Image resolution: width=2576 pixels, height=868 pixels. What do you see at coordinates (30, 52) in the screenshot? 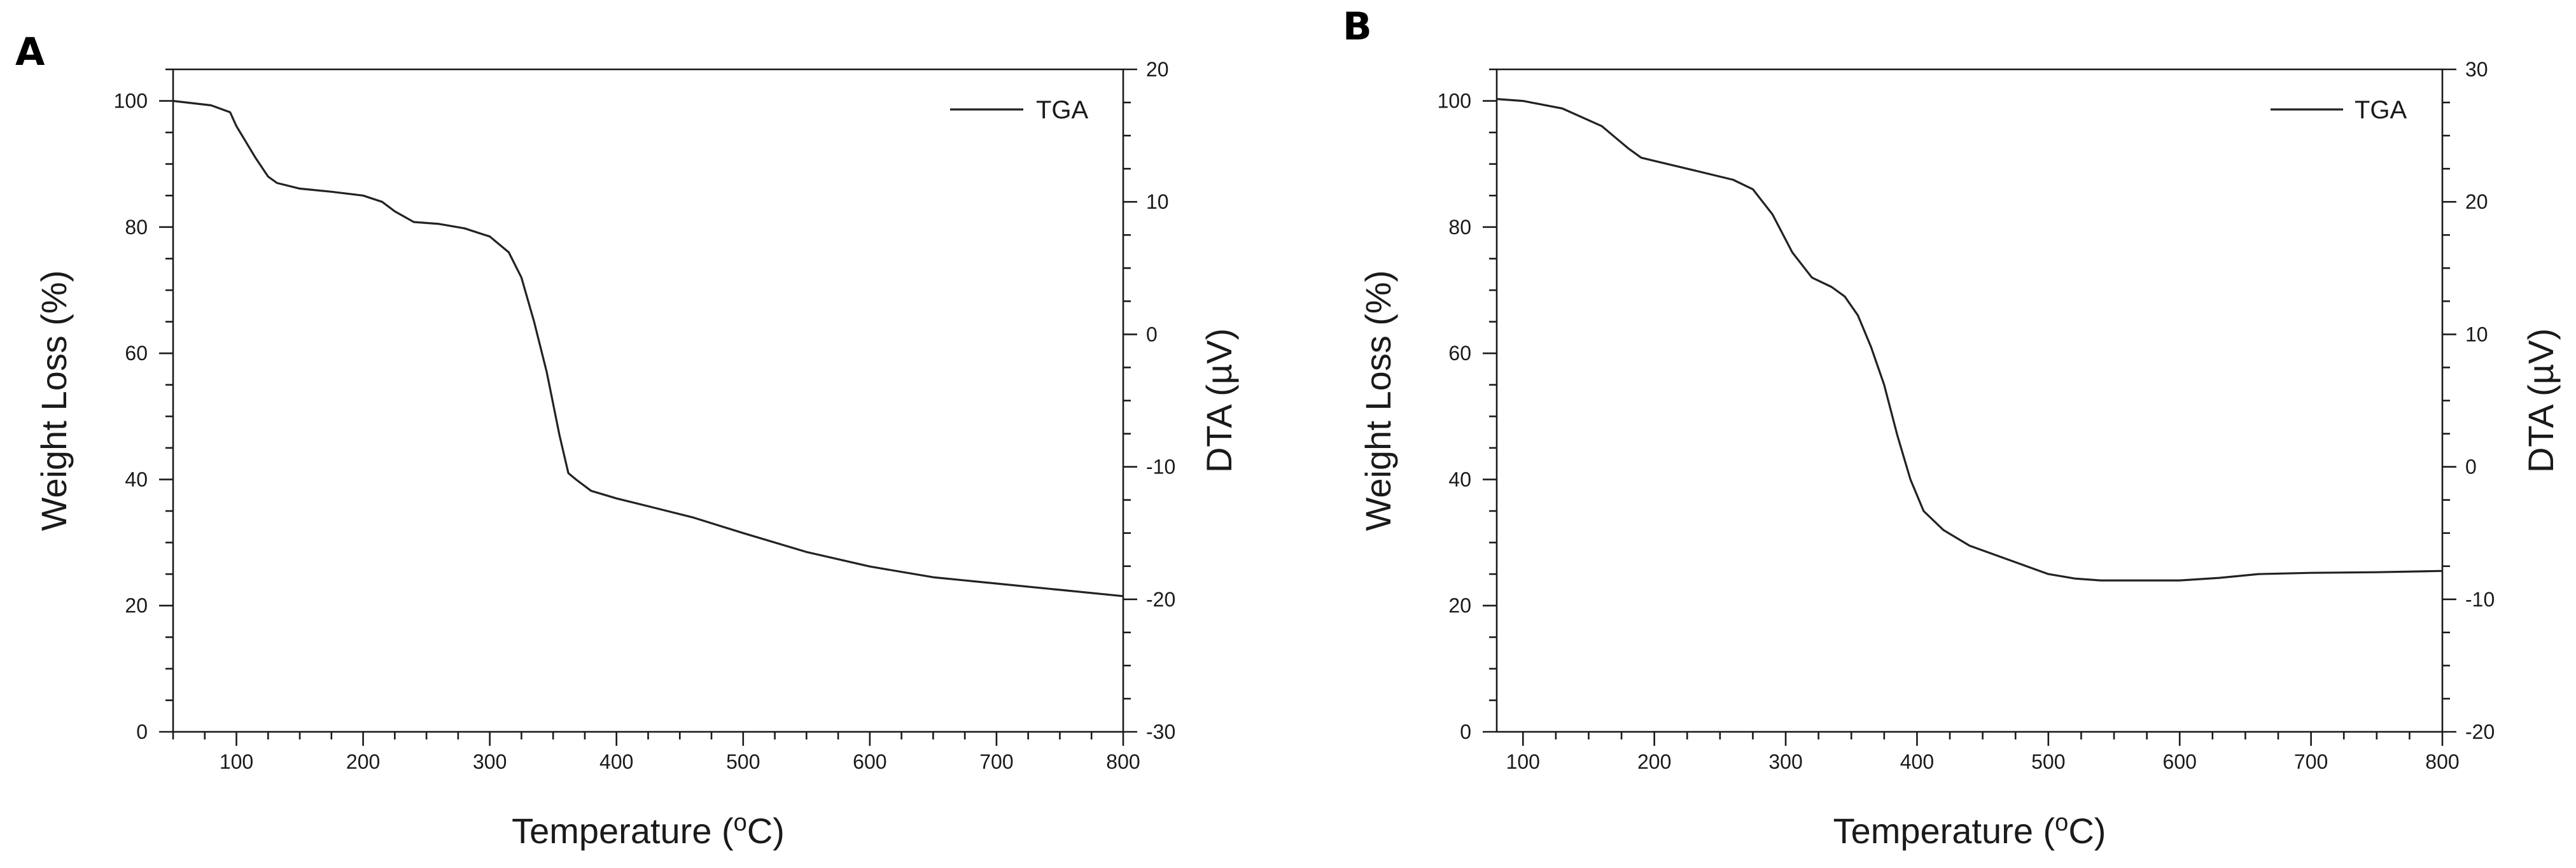
I see `panel-label: A` at bounding box center [30, 52].